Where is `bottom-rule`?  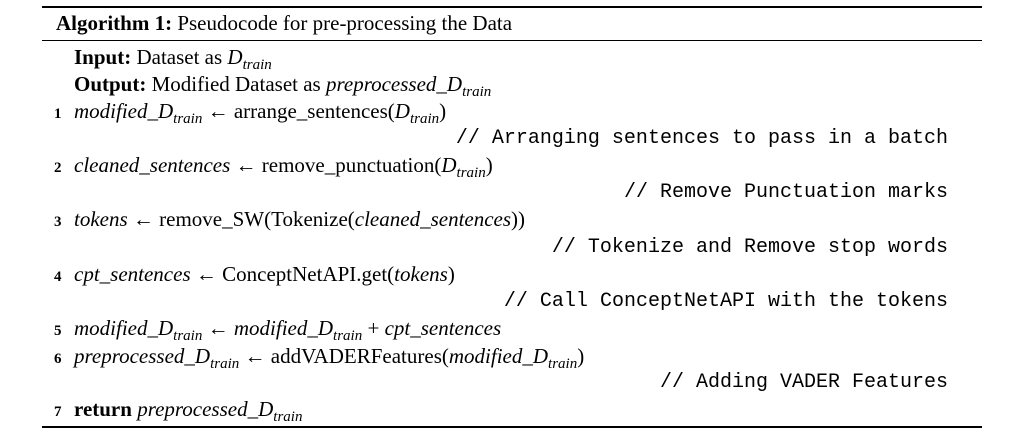
bottom-rule is located at coordinates (512, 427).